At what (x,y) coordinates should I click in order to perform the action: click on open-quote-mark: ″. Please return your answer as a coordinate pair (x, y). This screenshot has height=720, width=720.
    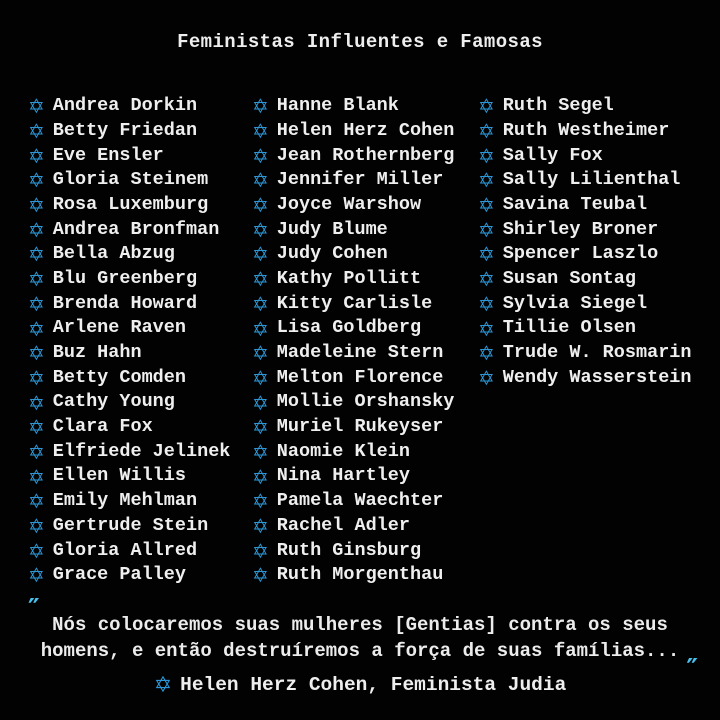
    Looking at the image, I should click on (34, 609).